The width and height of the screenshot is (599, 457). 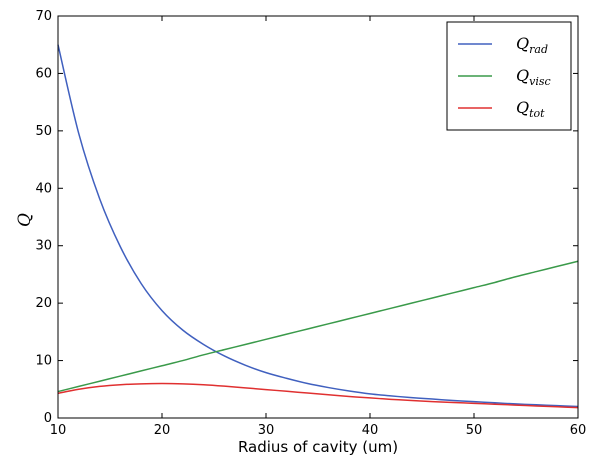 I want to click on y-tick-label: 60, so click(x=43, y=73).